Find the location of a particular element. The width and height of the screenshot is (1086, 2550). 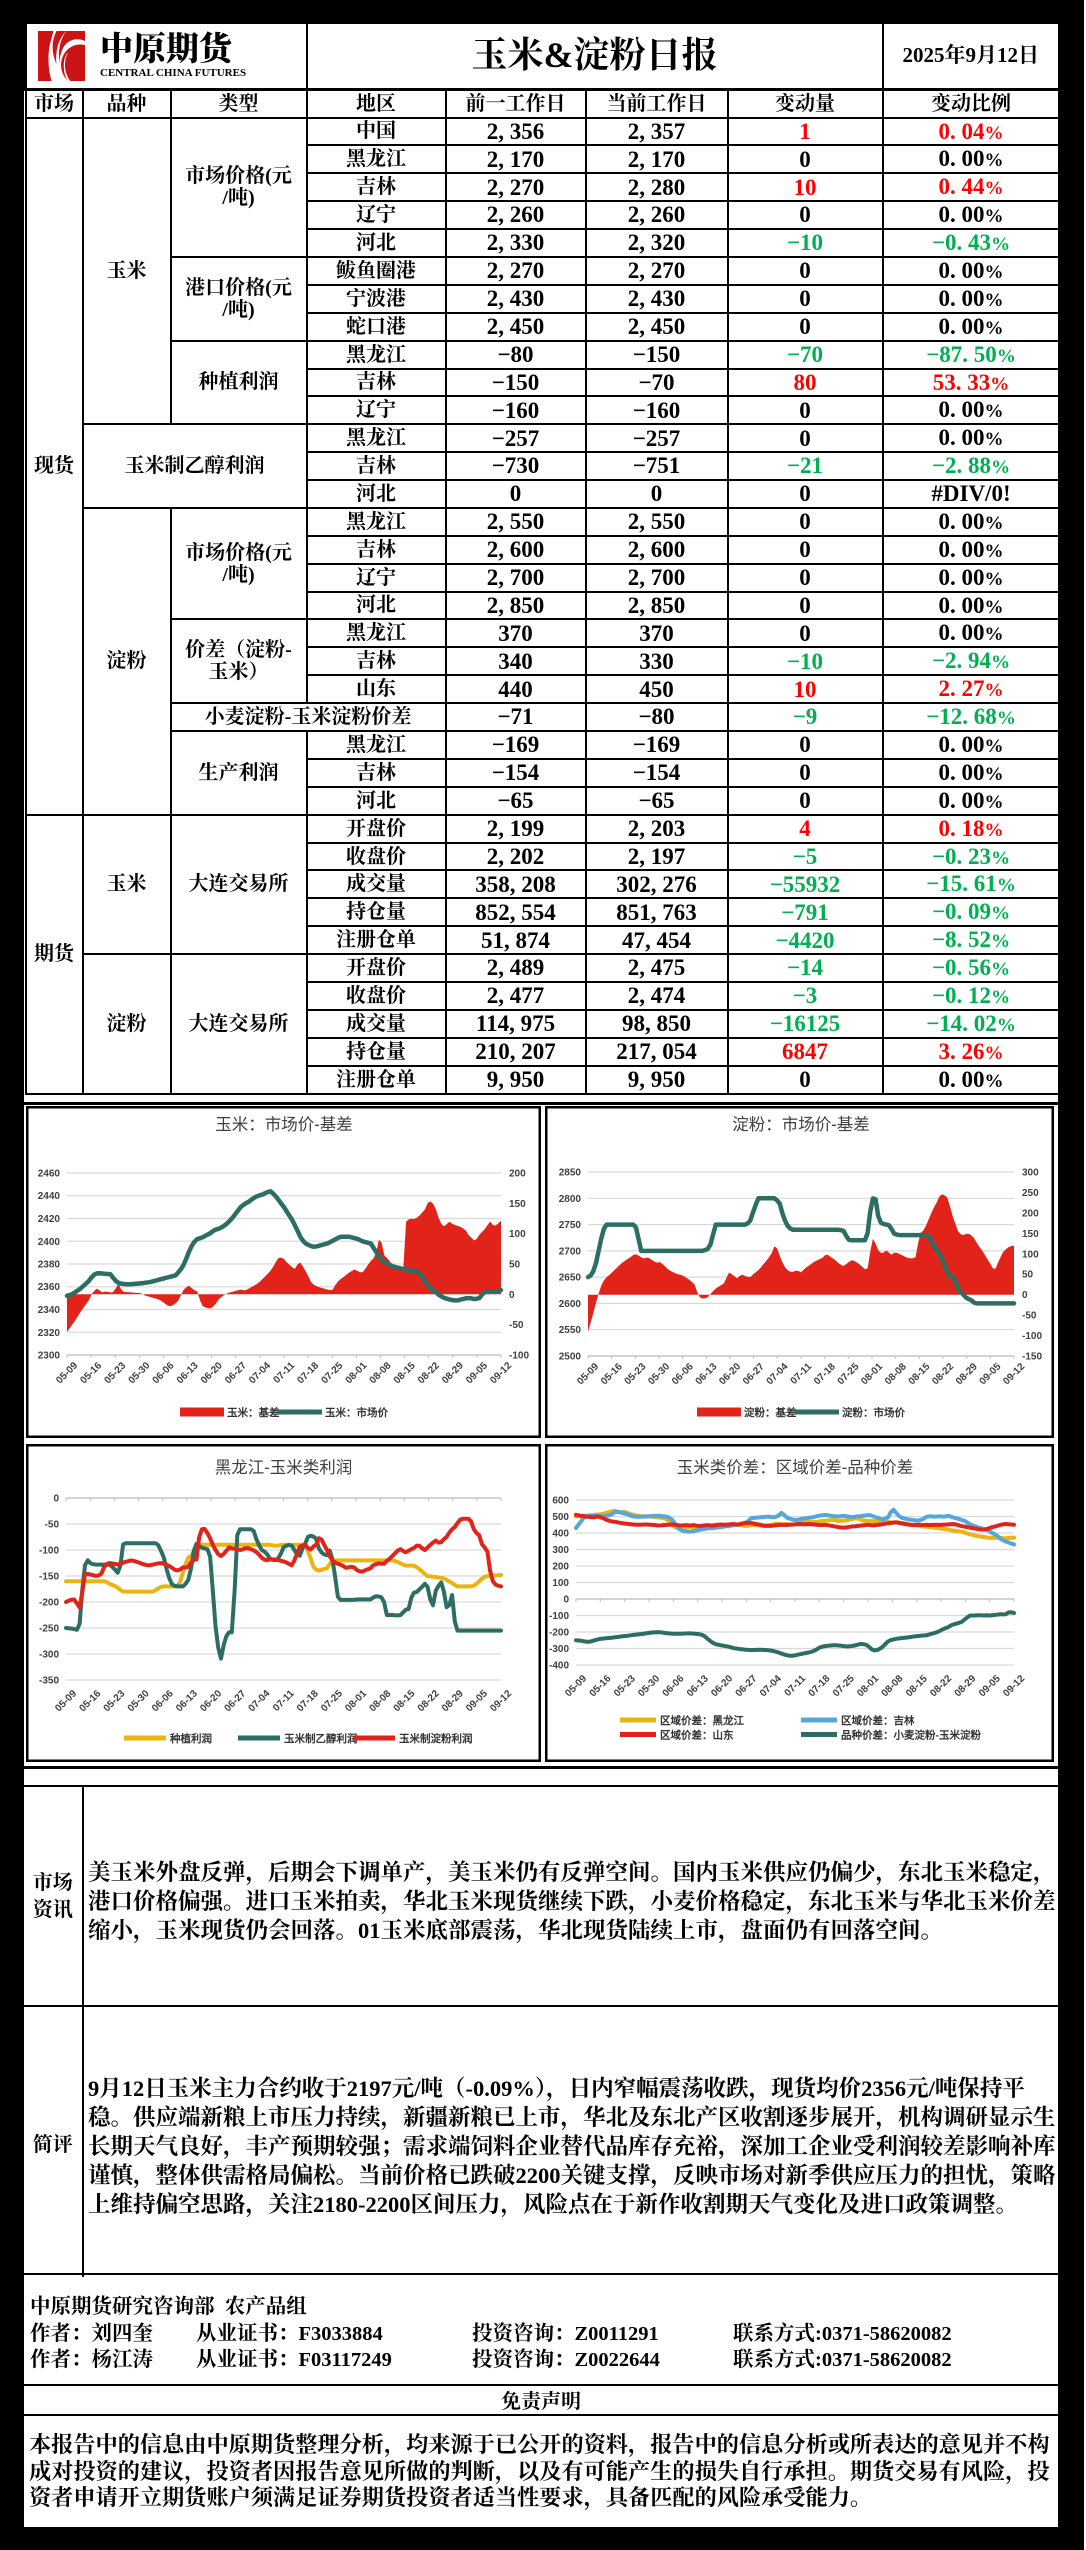

svg-text: 淀粉：基差 is located at coordinates (770, 1412).